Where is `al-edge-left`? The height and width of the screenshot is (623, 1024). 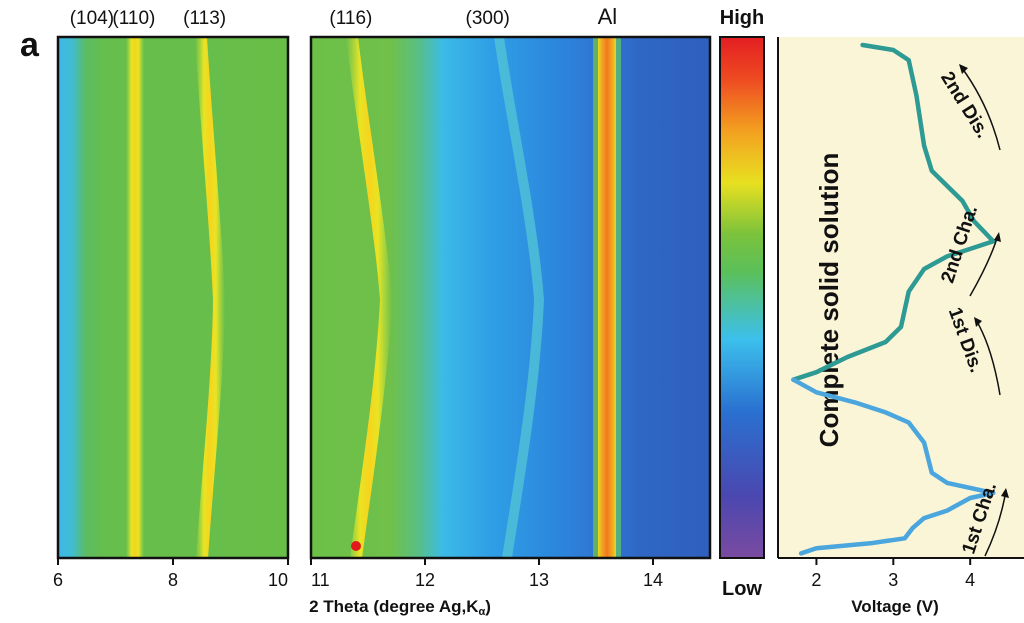
al-edge-left is located at coordinates (595, 297).